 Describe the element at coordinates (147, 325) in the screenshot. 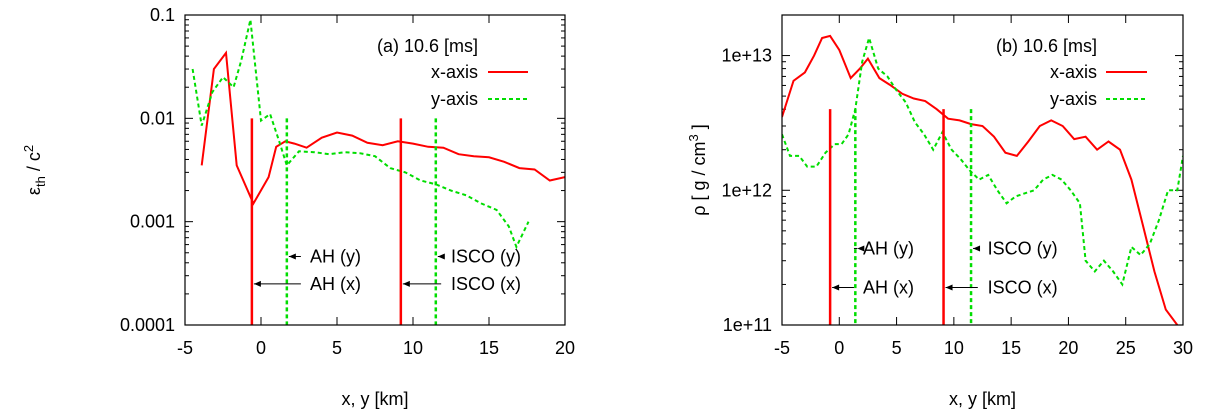

I see `y-tick-label: 0.0001` at that location.